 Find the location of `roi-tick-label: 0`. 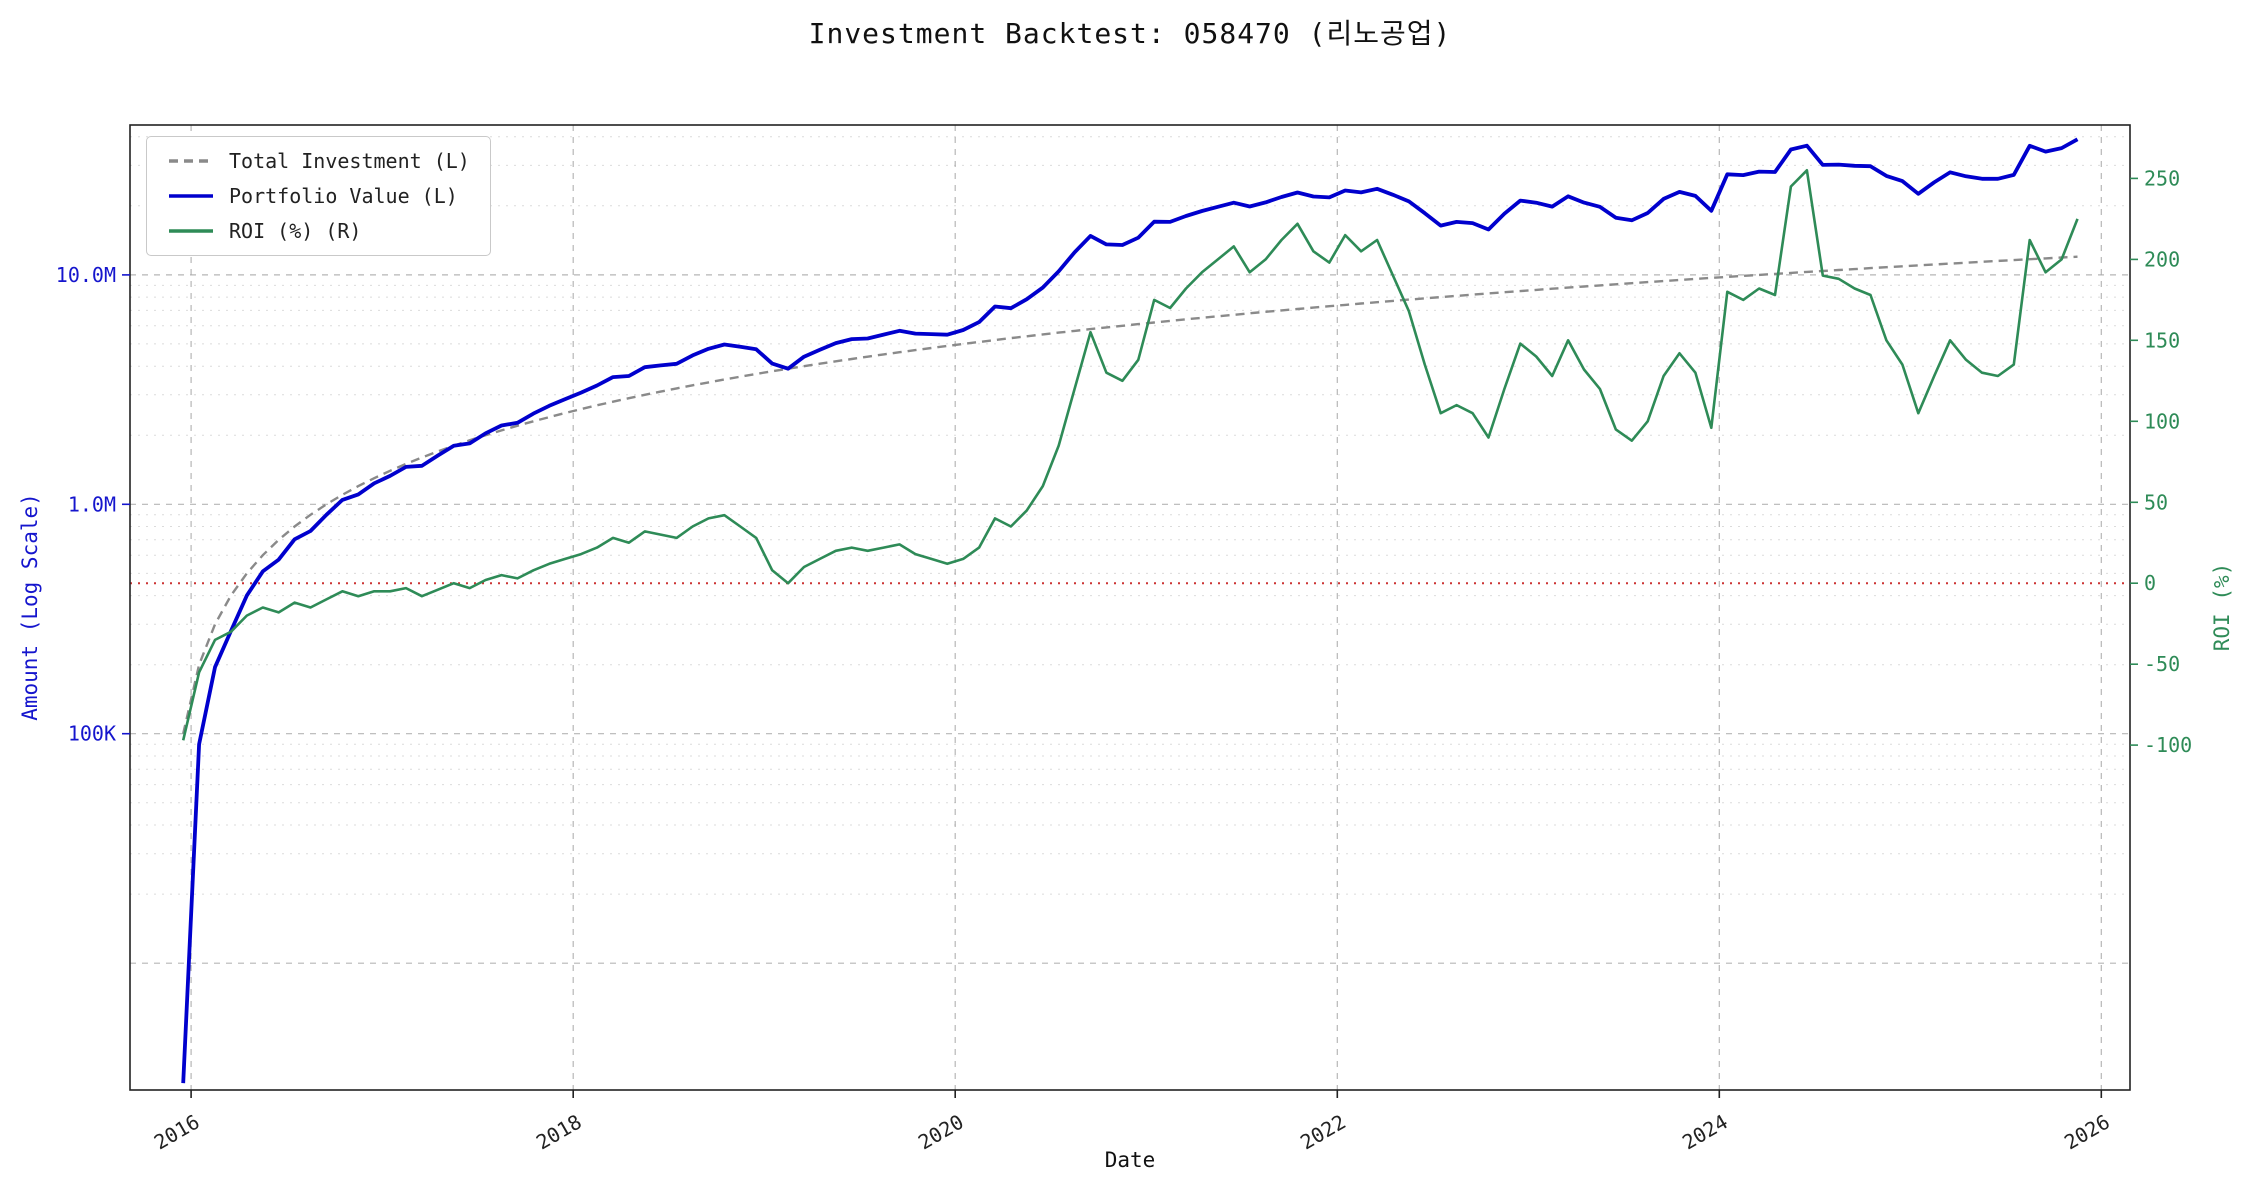

roi-tick-label: 0 is located at coordinates (2150, 583).